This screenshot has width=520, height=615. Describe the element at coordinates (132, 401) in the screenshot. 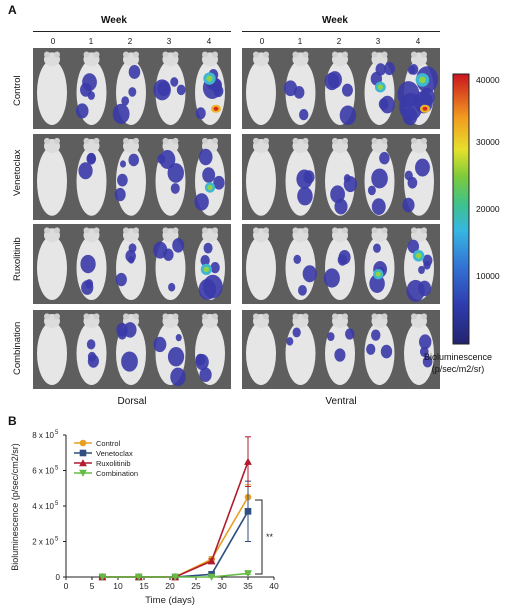

I see `view-label-dorsal: Dorsal` at that location.